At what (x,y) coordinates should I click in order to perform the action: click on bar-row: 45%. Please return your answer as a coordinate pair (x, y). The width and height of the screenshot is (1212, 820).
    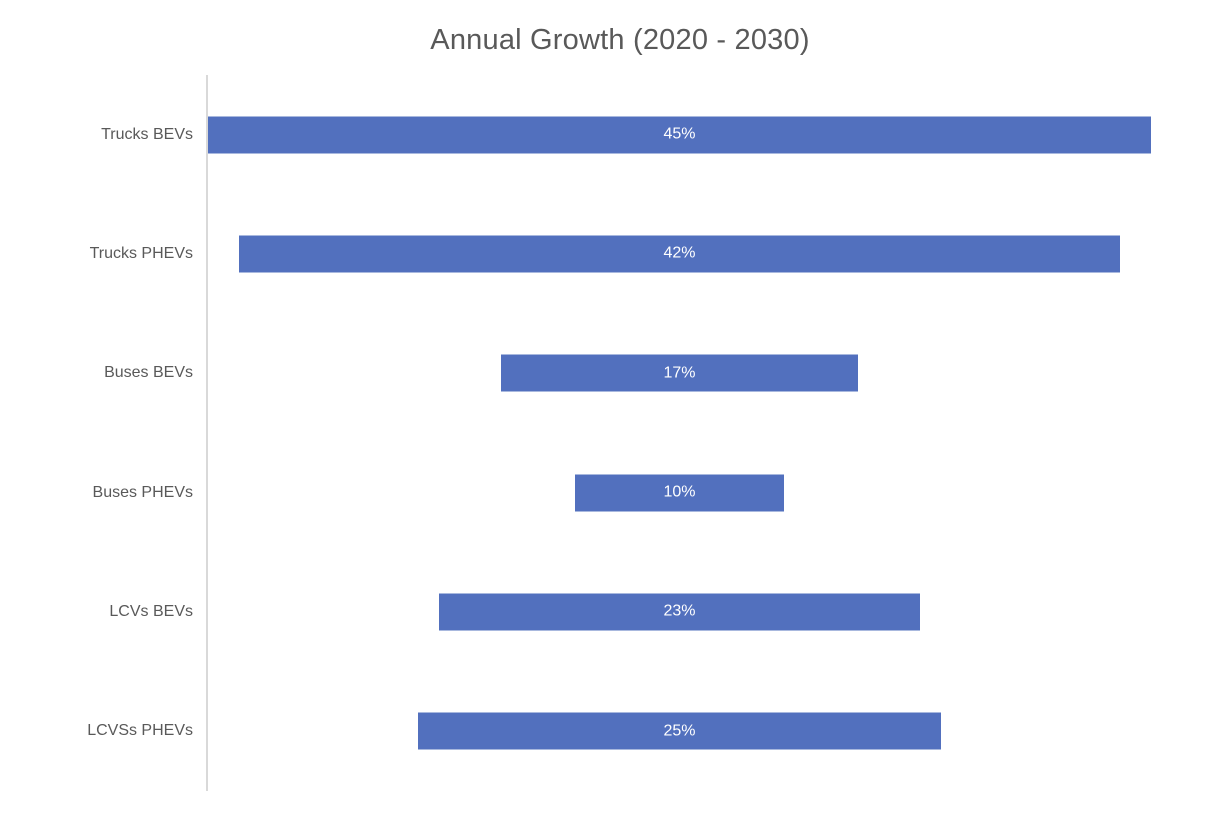
    Looking at the image, I should click on (679, 134).